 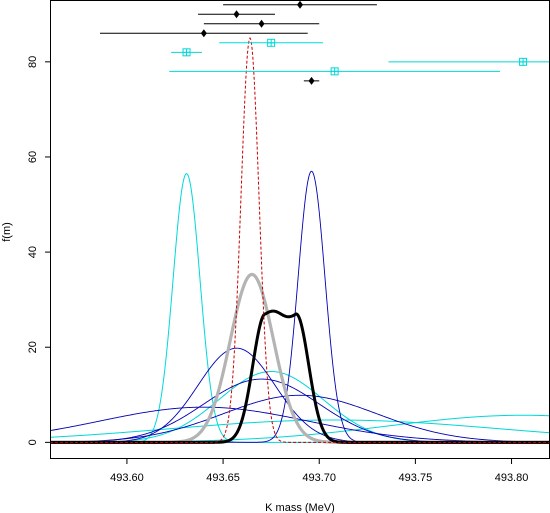 I want to click on x-tick-label: 493.65, so click(x=223, y=478).